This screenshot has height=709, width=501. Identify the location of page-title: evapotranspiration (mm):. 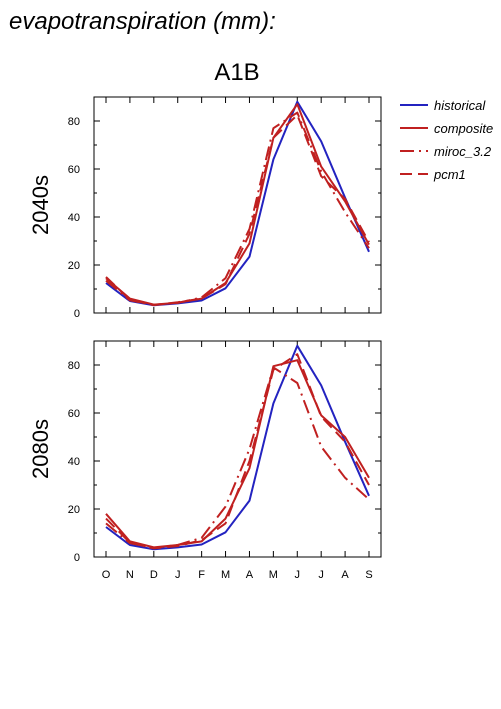
(142, 21).